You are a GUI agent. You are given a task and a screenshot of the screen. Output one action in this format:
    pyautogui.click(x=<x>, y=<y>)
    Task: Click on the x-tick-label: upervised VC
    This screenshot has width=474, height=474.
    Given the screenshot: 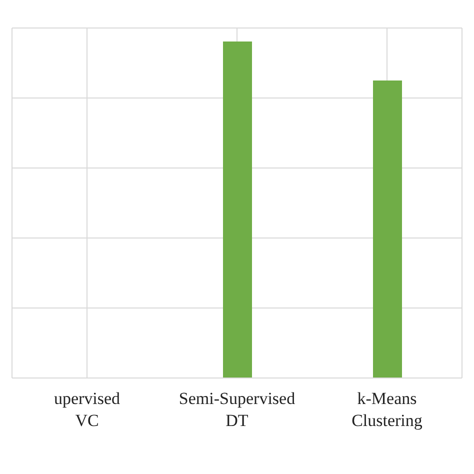 What is the action you would take?
    pyautogui.click(x=87, y=409)
    